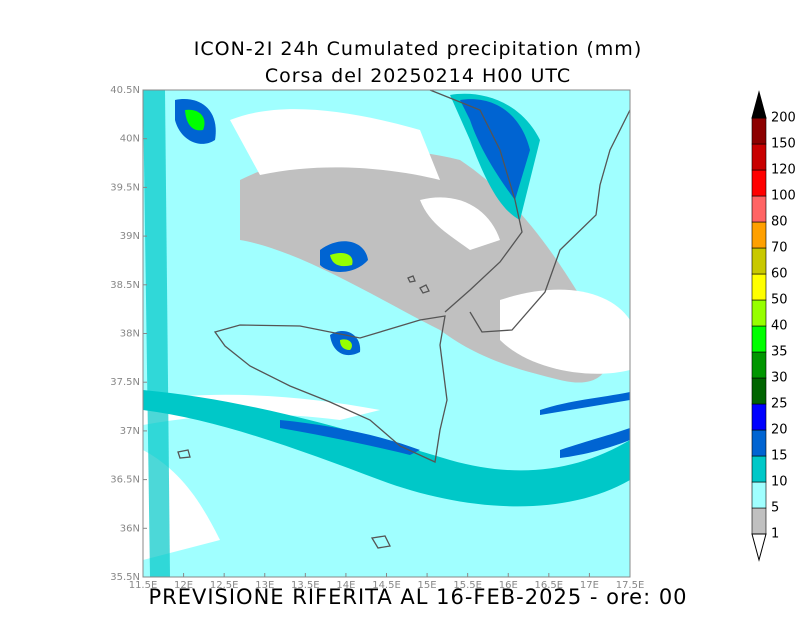  Describe the element at coordinates (125, 382) in the screenshot. I see `lat-tick-label: 37.5N` at that location.